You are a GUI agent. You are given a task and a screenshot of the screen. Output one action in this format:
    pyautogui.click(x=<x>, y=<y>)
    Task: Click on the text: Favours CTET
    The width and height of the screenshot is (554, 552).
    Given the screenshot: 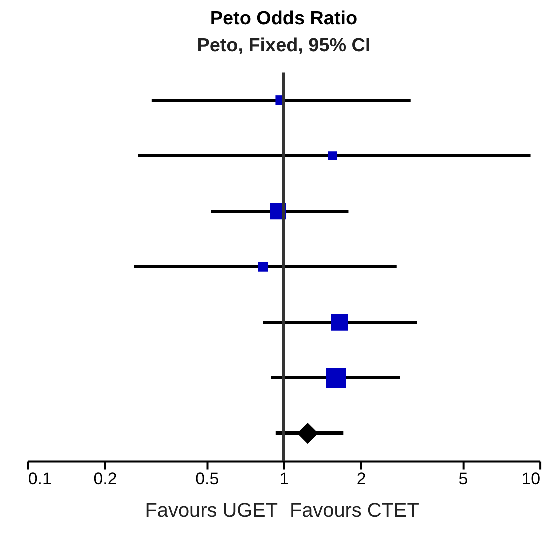 What is the action you would take?
    pyautogui.click(x=355, y=511)
    